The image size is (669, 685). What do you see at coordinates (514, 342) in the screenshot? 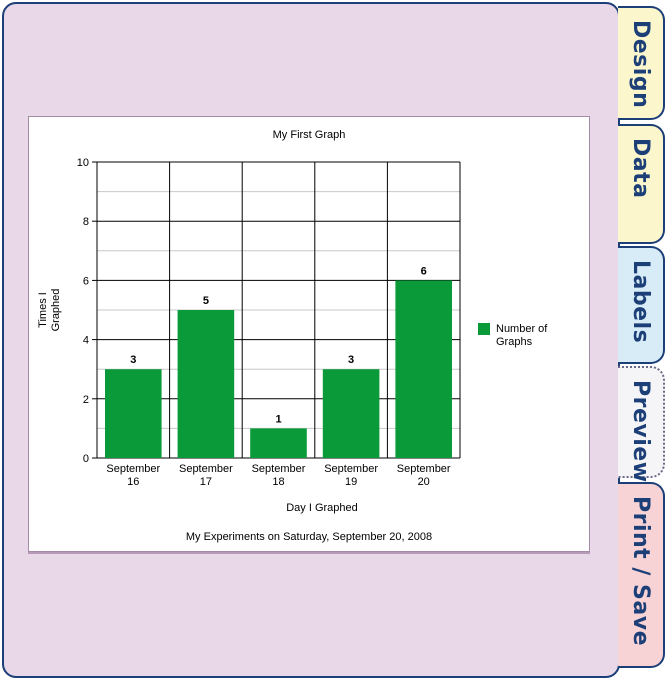
I see `legend-label: Graphs` at bounding box center [514, 342].